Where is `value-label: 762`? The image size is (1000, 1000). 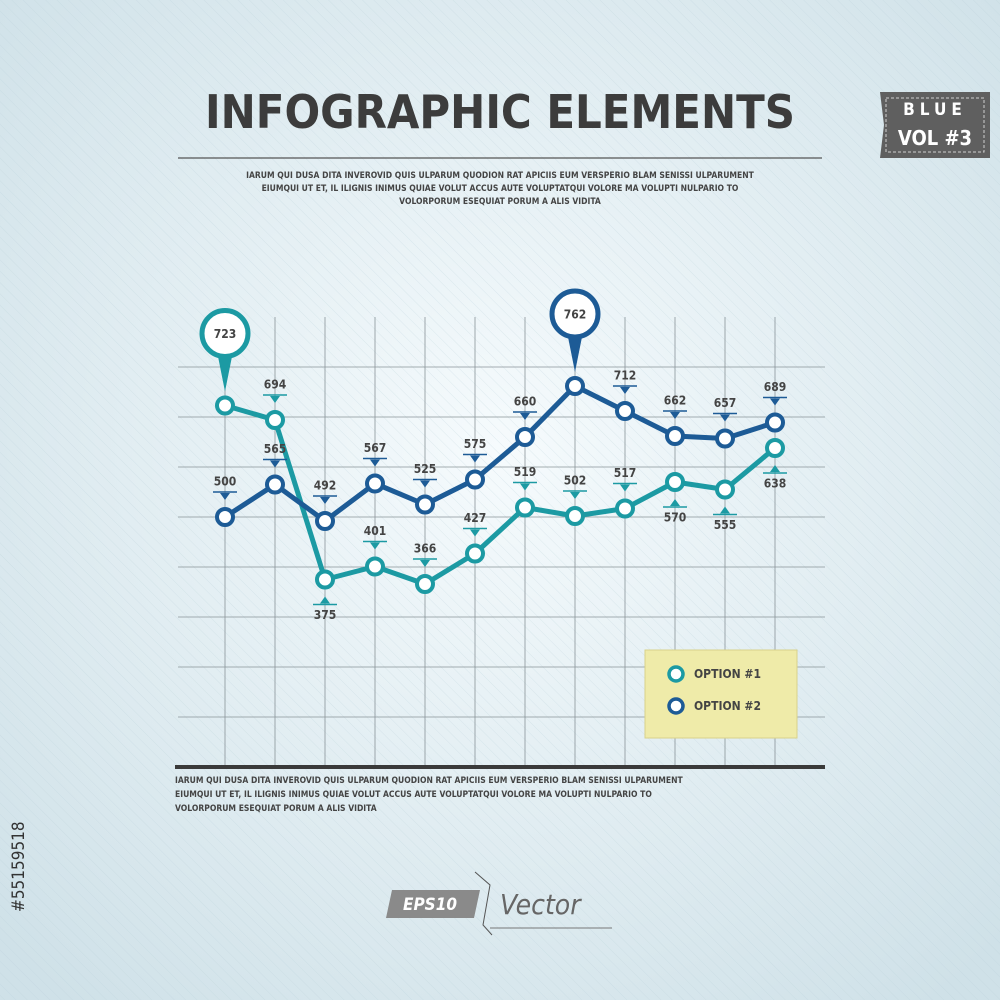 value-label: 762 is located at coordinates (575, 315).